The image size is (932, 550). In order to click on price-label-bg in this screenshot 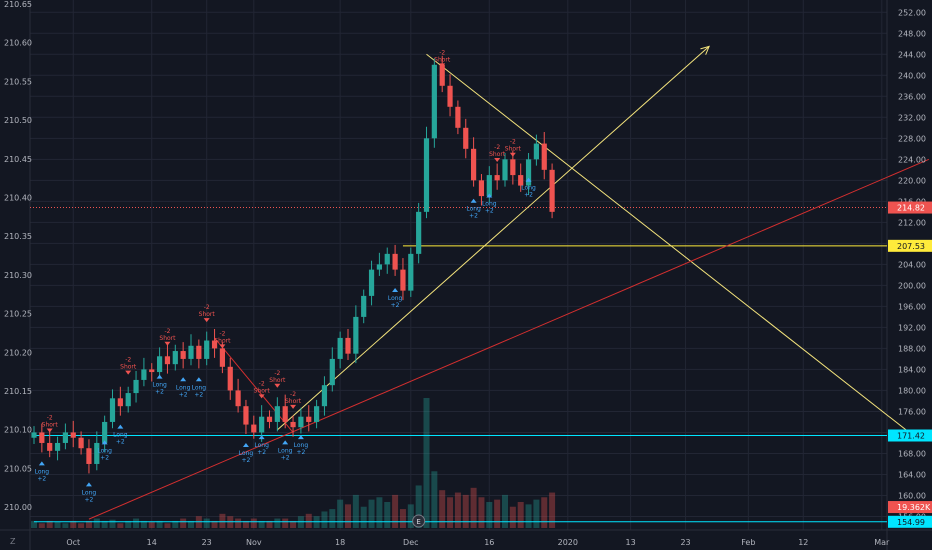, I will do `click(910, 435)`.